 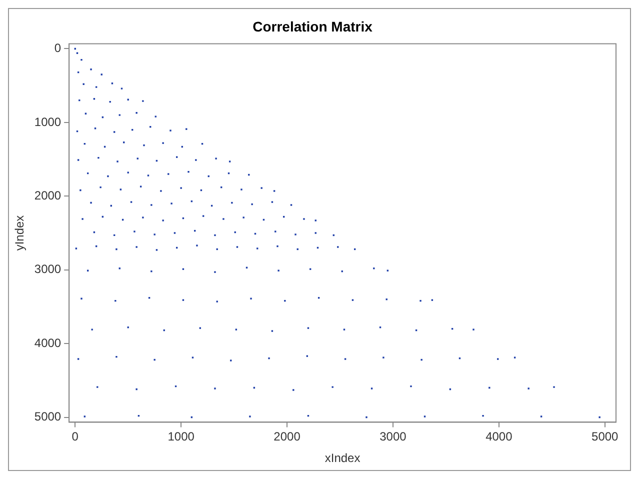 I want to click on y-tick-label: 0, so click(x=58, y=48).